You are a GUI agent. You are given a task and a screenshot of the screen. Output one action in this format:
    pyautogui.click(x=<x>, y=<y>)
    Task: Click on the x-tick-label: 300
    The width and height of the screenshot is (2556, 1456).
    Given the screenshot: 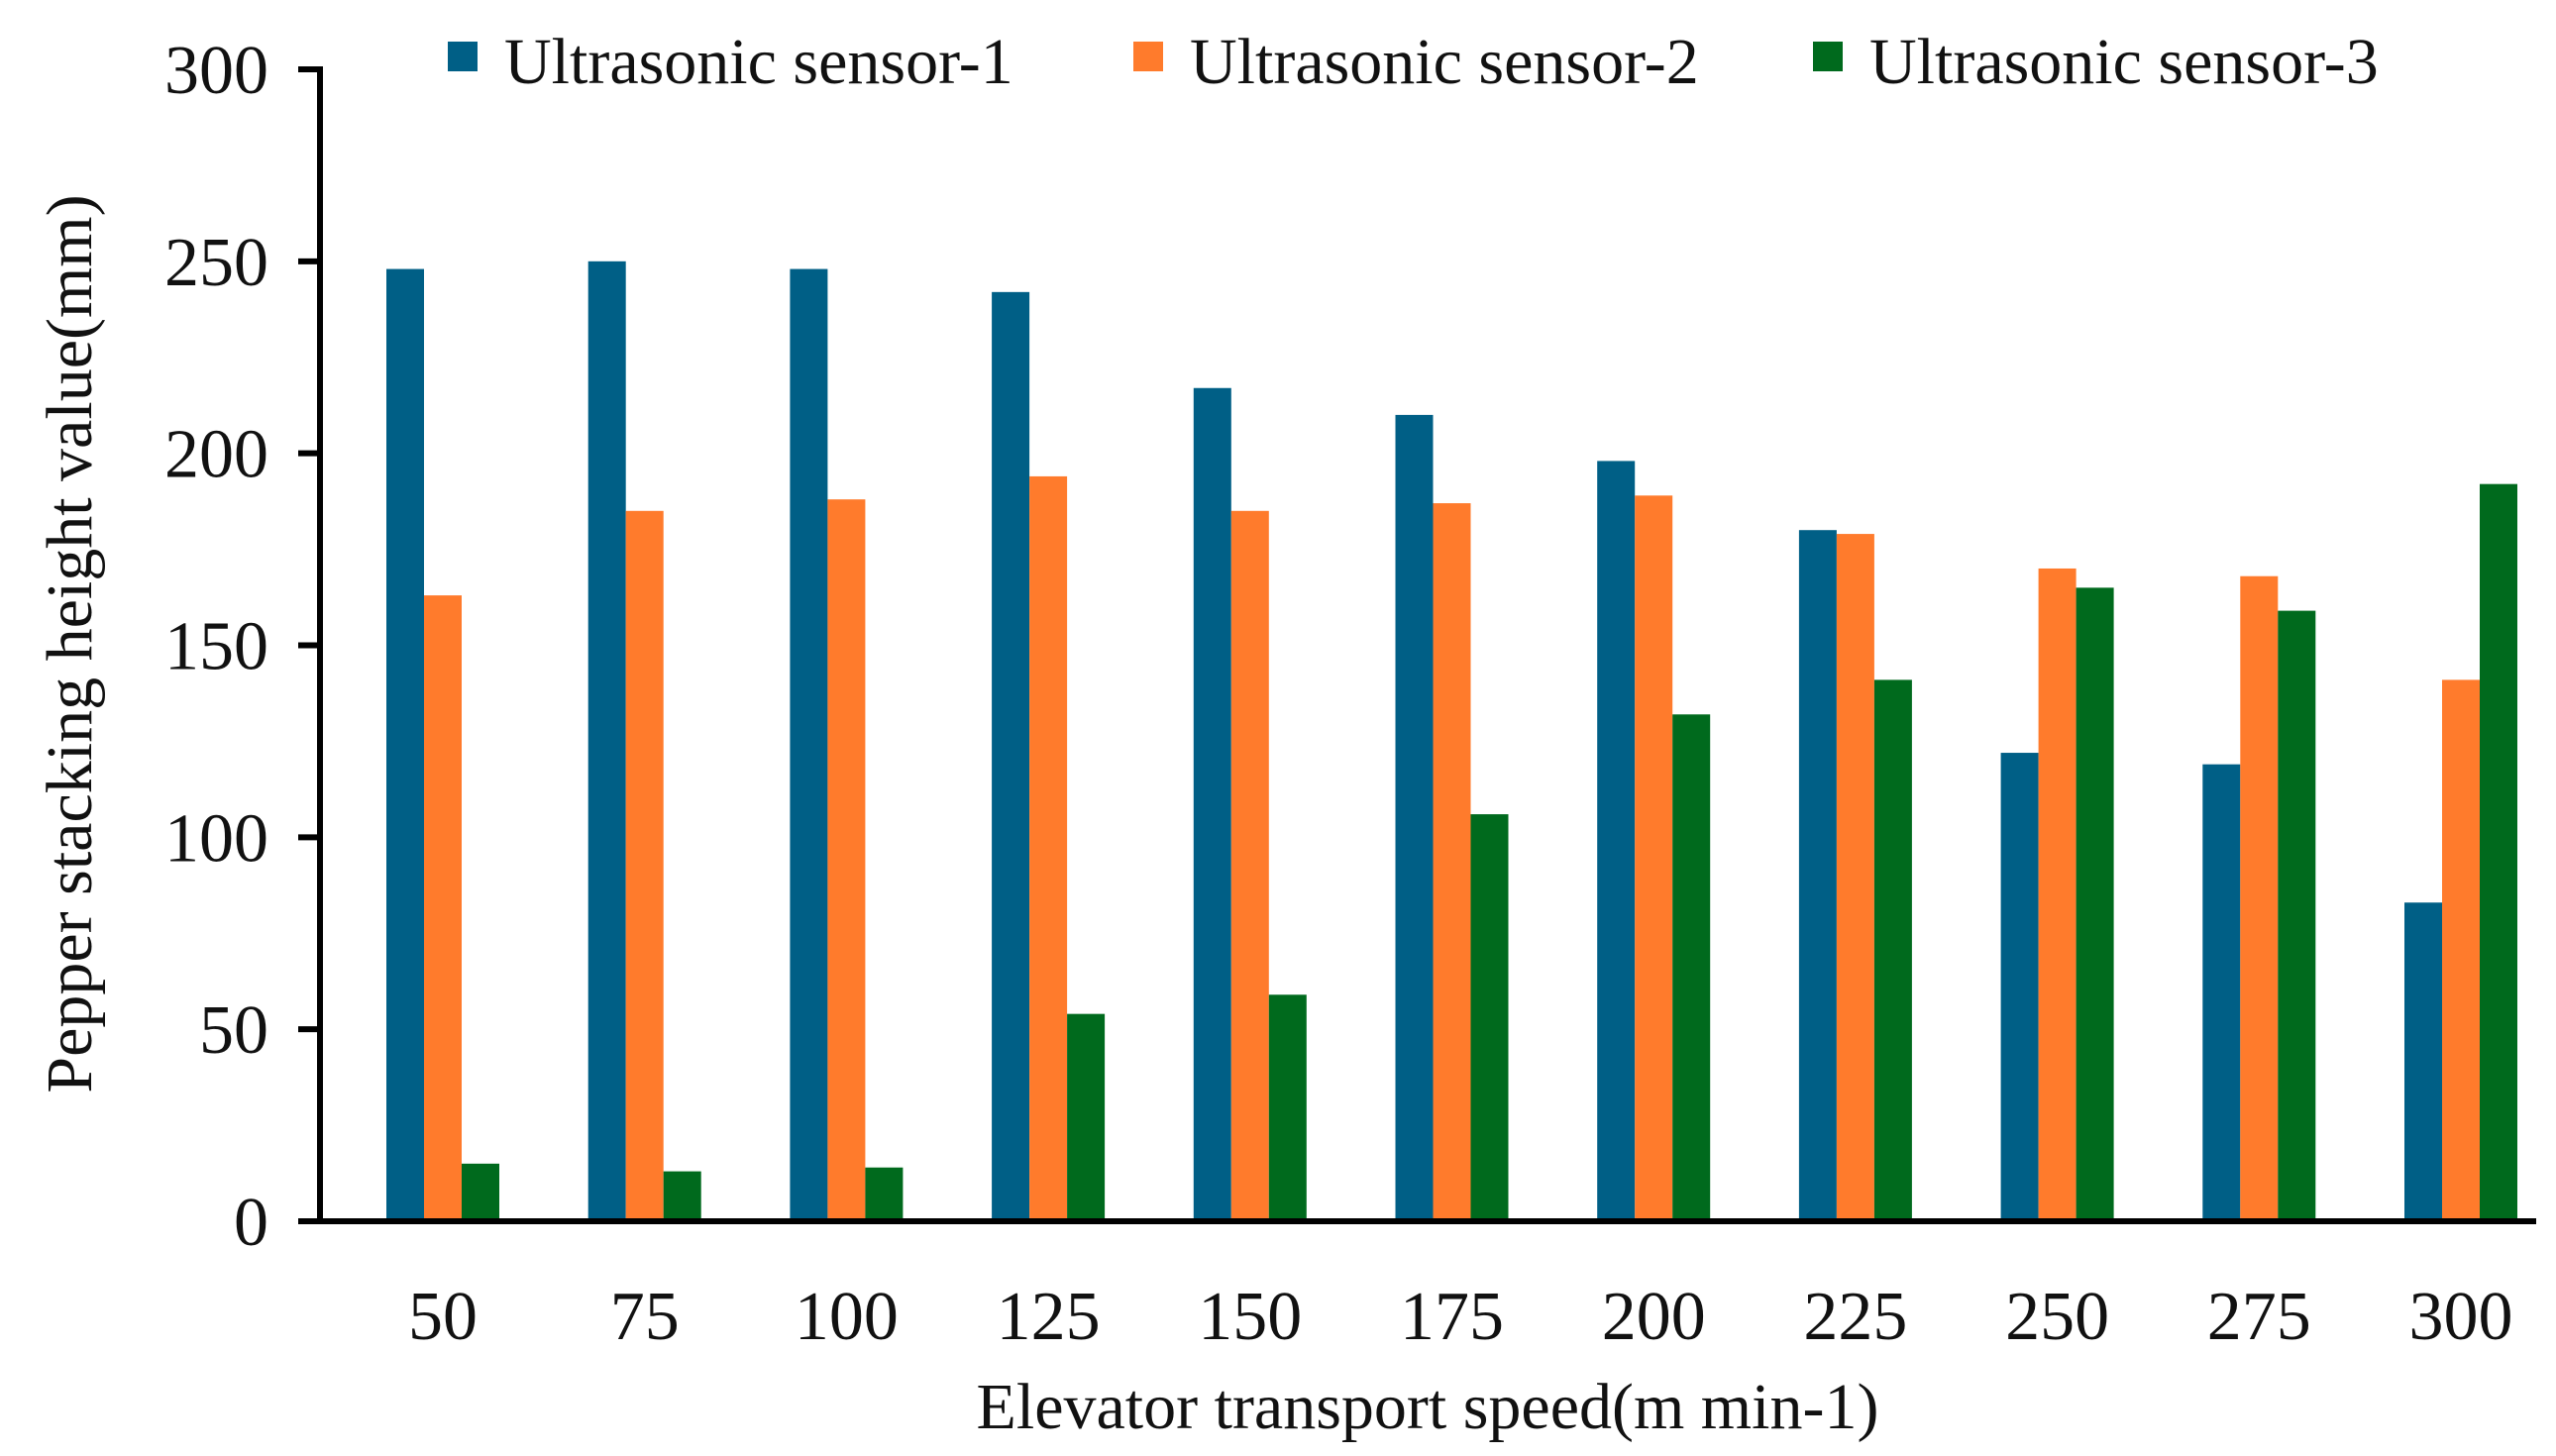 What is the action you would take?
    pyautogui.click(x=2461, y=1317)
    